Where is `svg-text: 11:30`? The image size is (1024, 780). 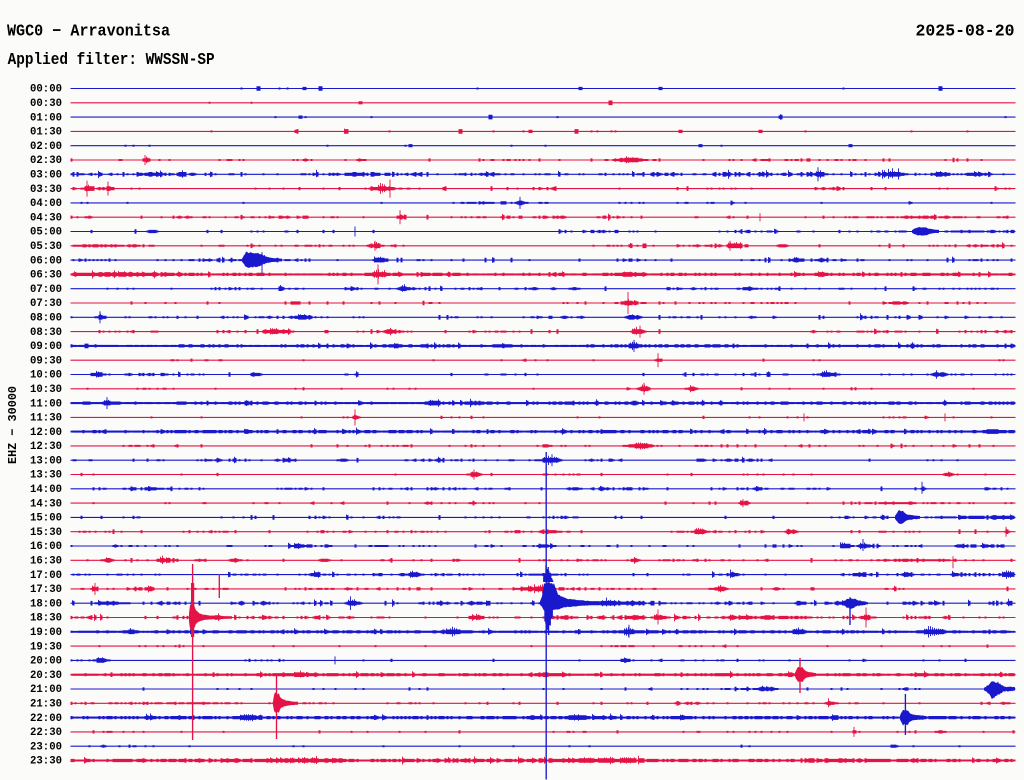
svg-text: 11:30 is located at coordinates (46, 419).